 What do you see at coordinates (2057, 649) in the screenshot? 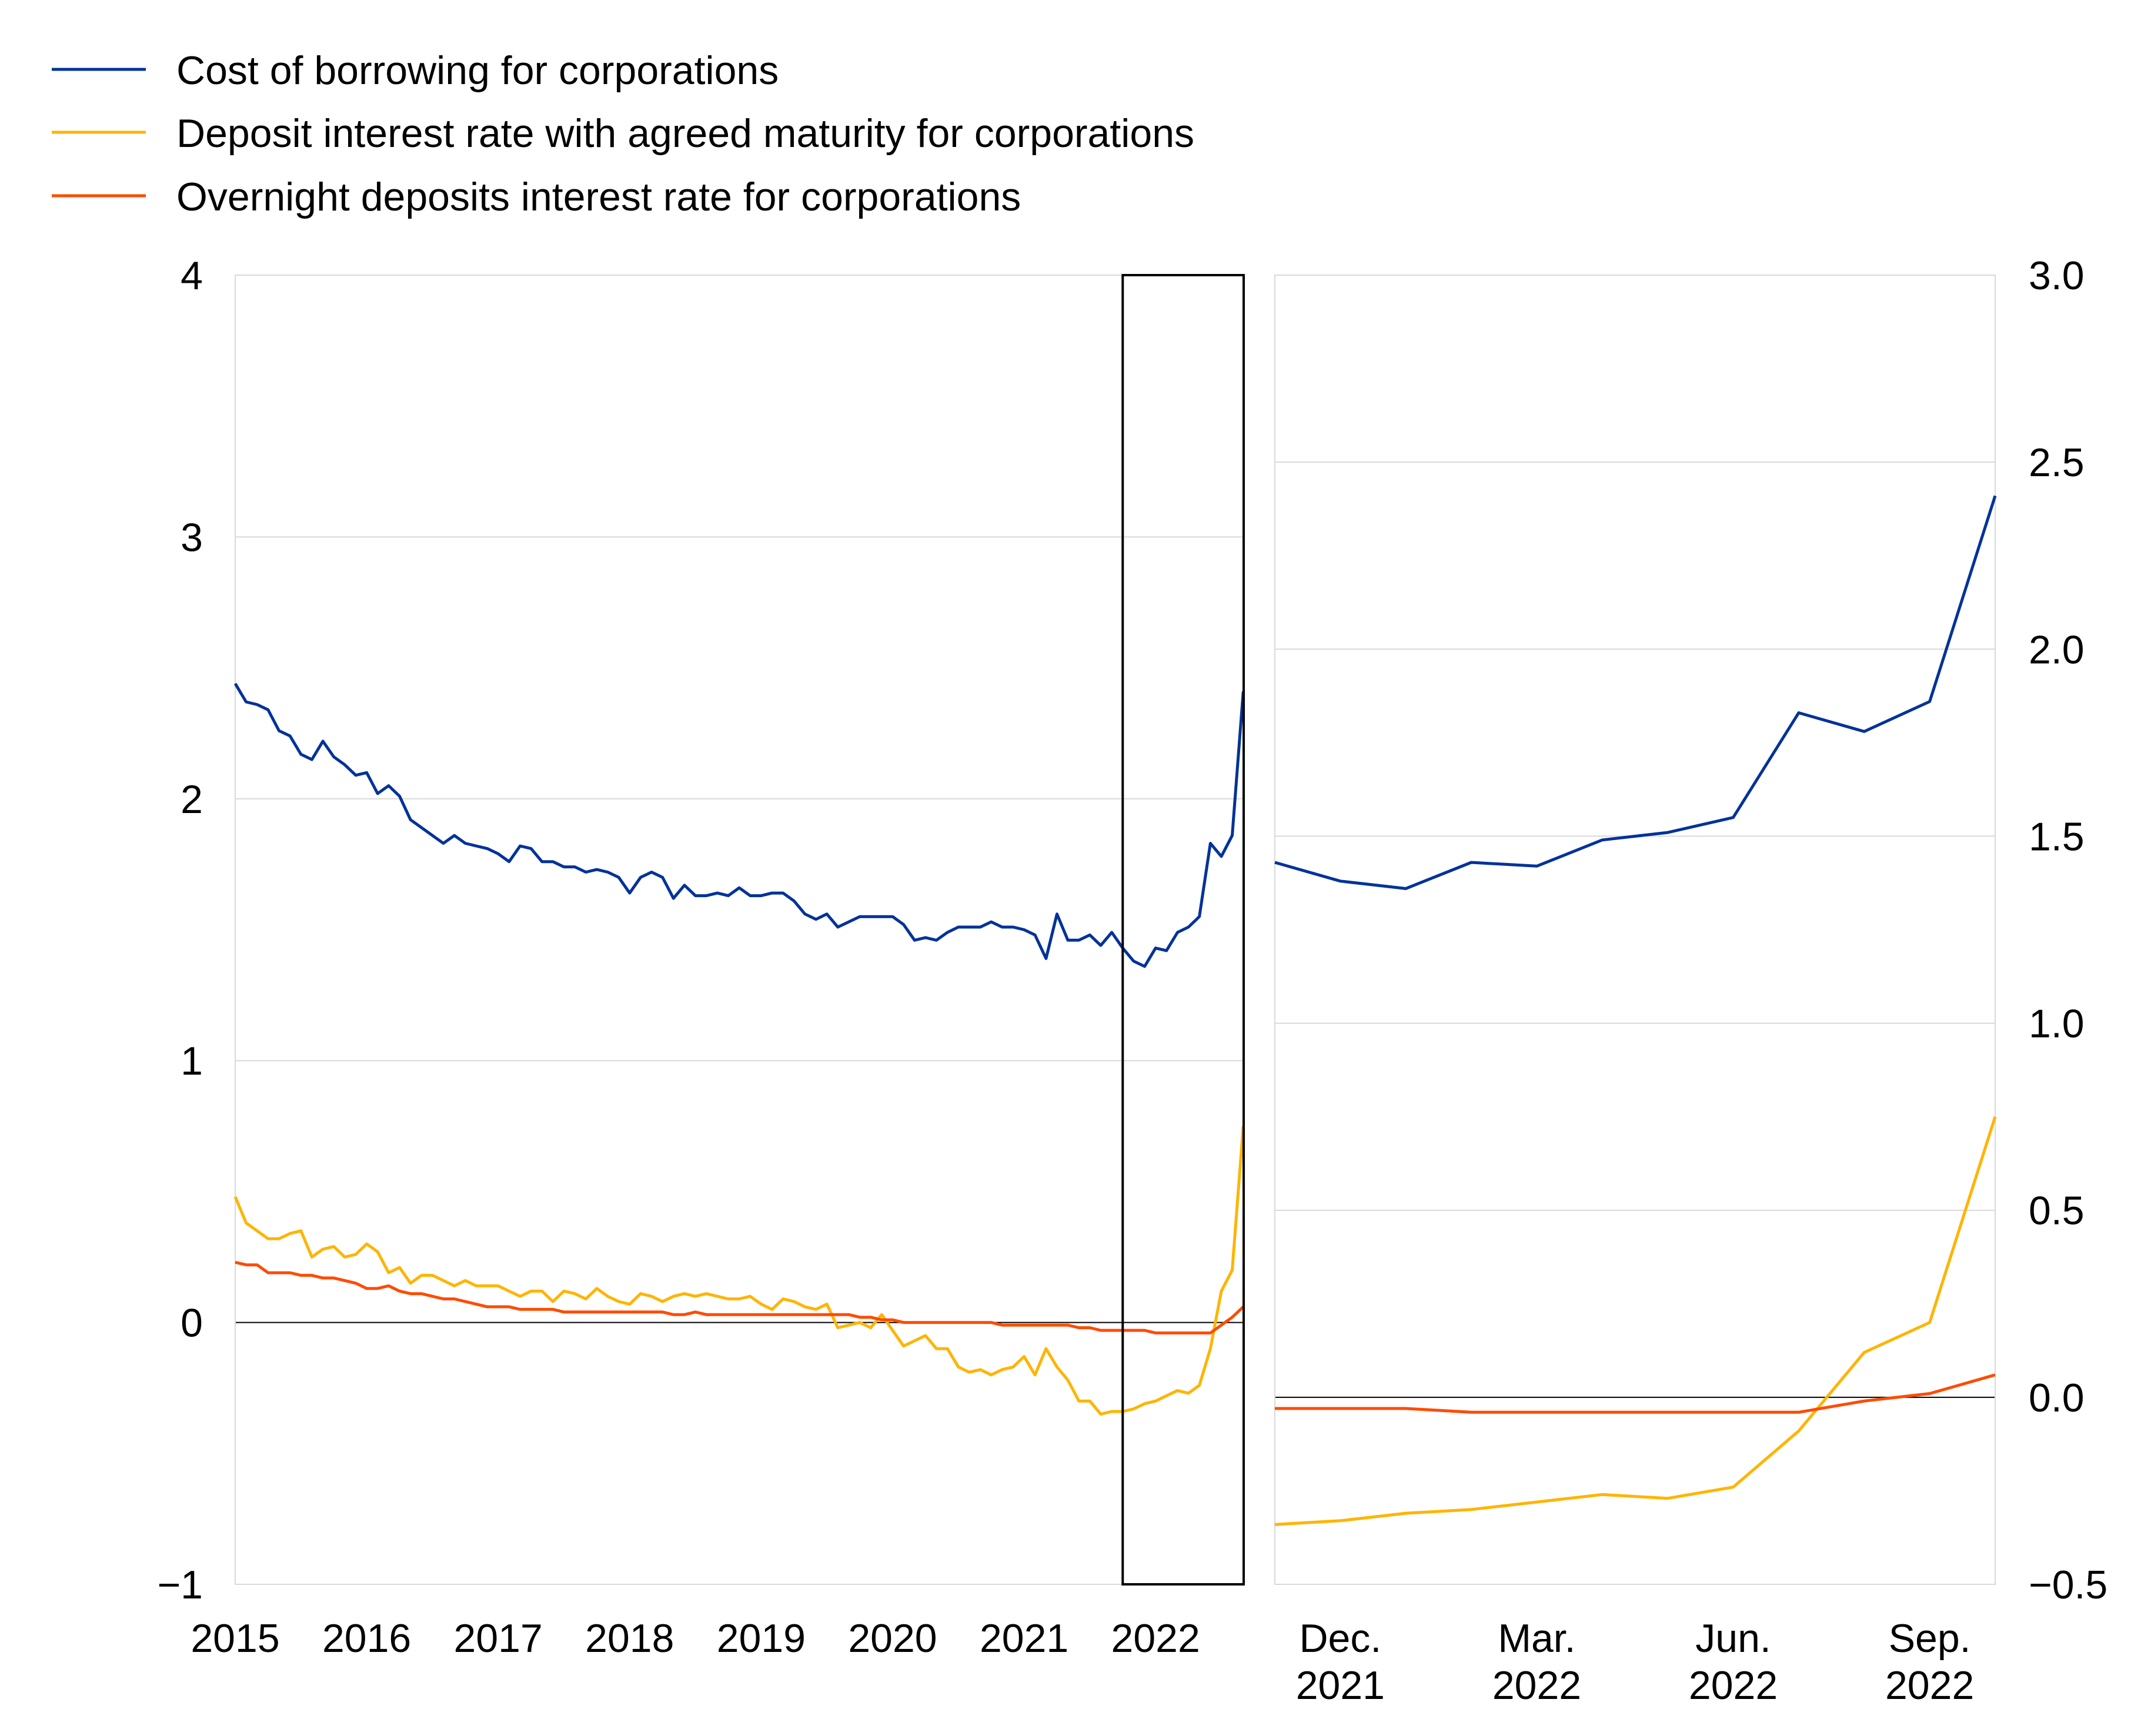
I see `right-y-tick-label: 2.0` at bounding box center [2057, 649].